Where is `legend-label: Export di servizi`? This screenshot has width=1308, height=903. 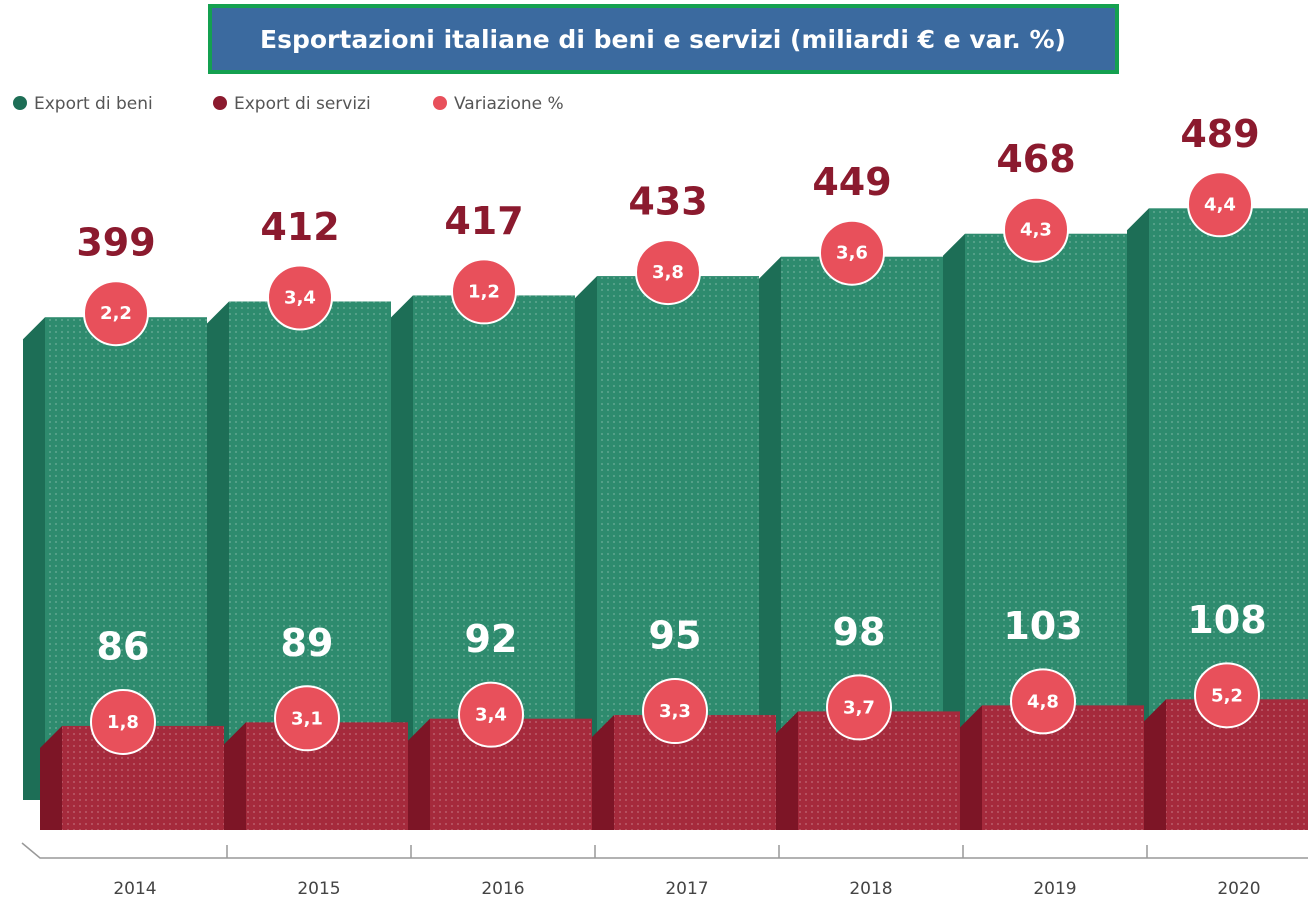 legend-label: Export di servizi is located at coordinates (302, 104).